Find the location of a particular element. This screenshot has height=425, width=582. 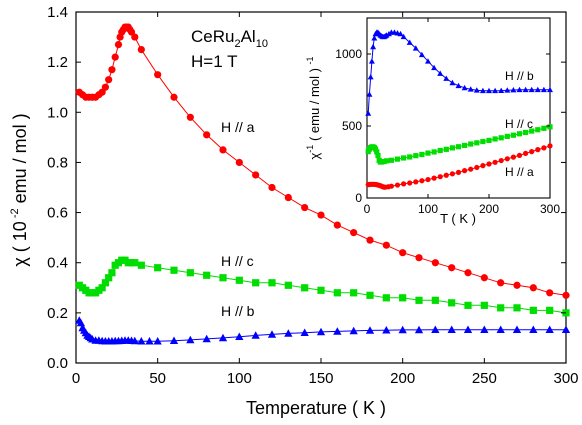

y-tick-label: 0.6 is located at coordinates (57, 213).